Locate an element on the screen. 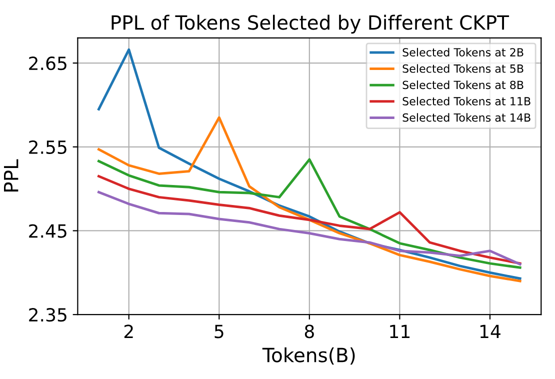 The height and width of the screenshot is (379, 555). chart-title: PPL of Tokens Selected by Different CKPT is located at coordinates (311, 24).